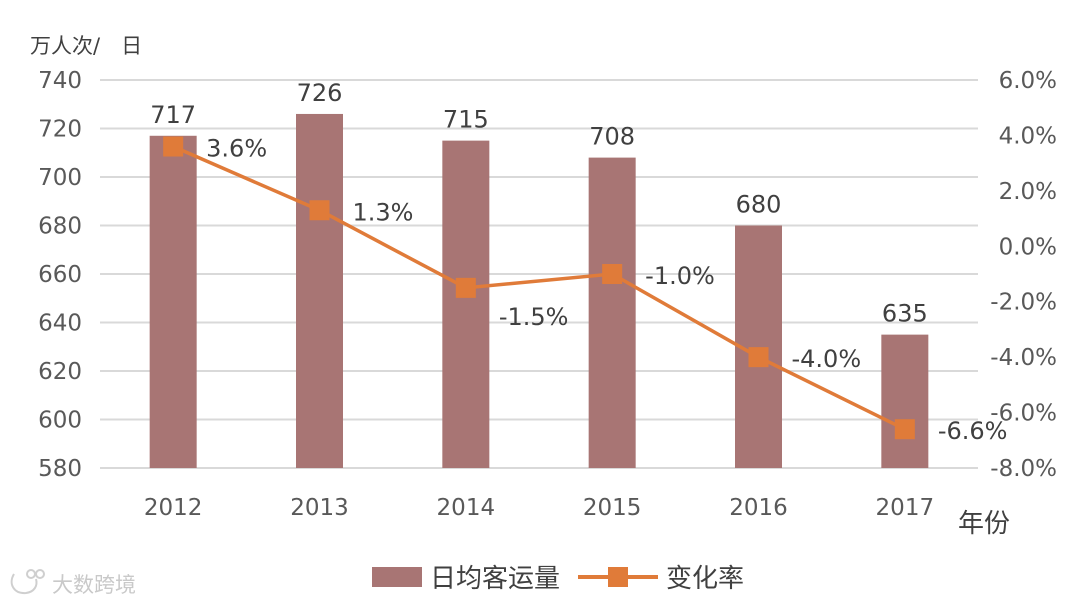  What do you see at coordinates (1028, 136) in the screenshot?
I see `y2-tick-label: 4.0%` at bounding box center [1028, 136].